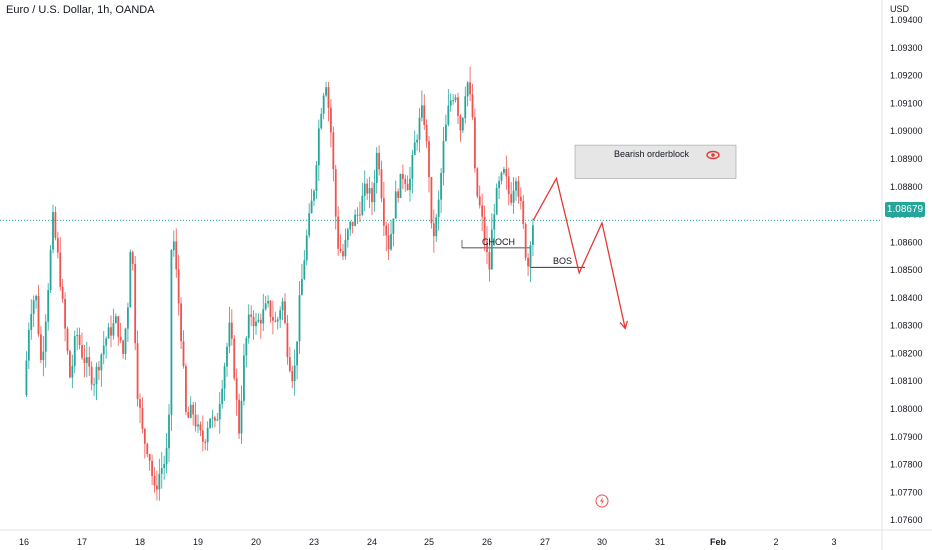  I want to click on price-tick-label: 1.09200, so click(906, 76).